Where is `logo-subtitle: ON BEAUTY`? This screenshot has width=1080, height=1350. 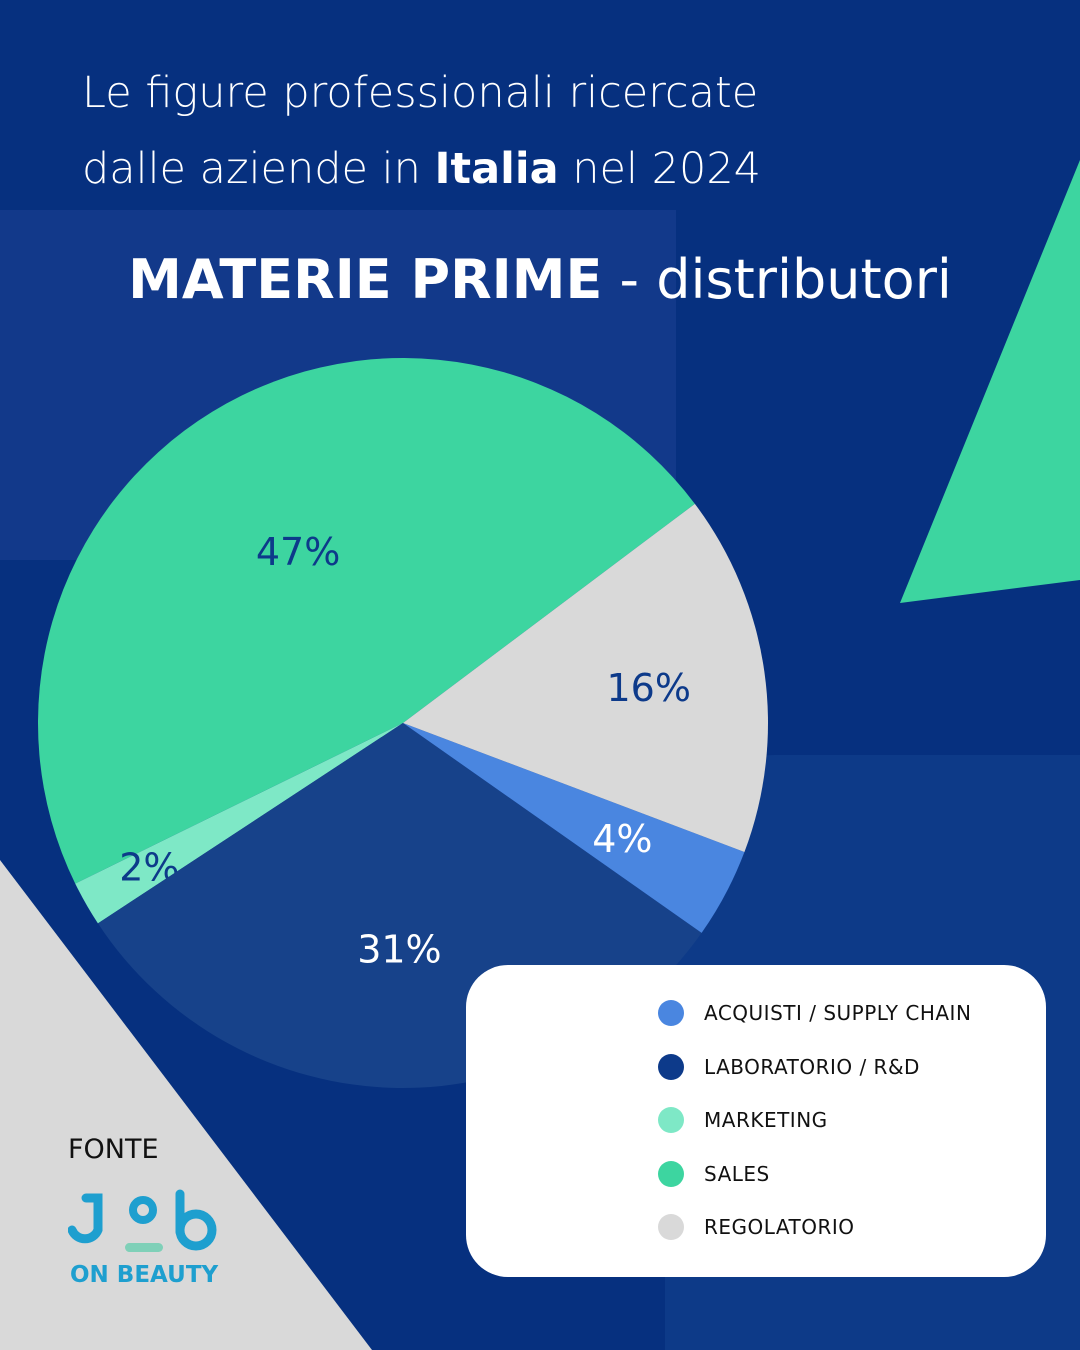 logo-subtitle: ON BEAUTY is located at coordinates (144, 1275).